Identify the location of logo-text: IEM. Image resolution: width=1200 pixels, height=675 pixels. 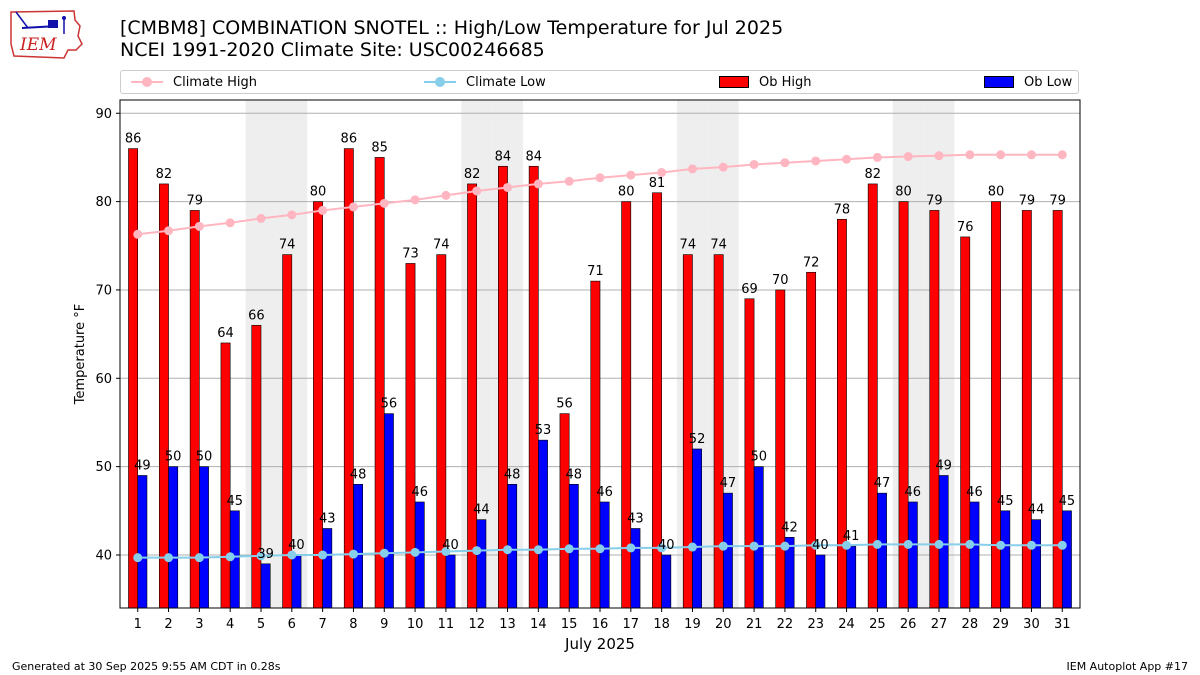
(38, 45).